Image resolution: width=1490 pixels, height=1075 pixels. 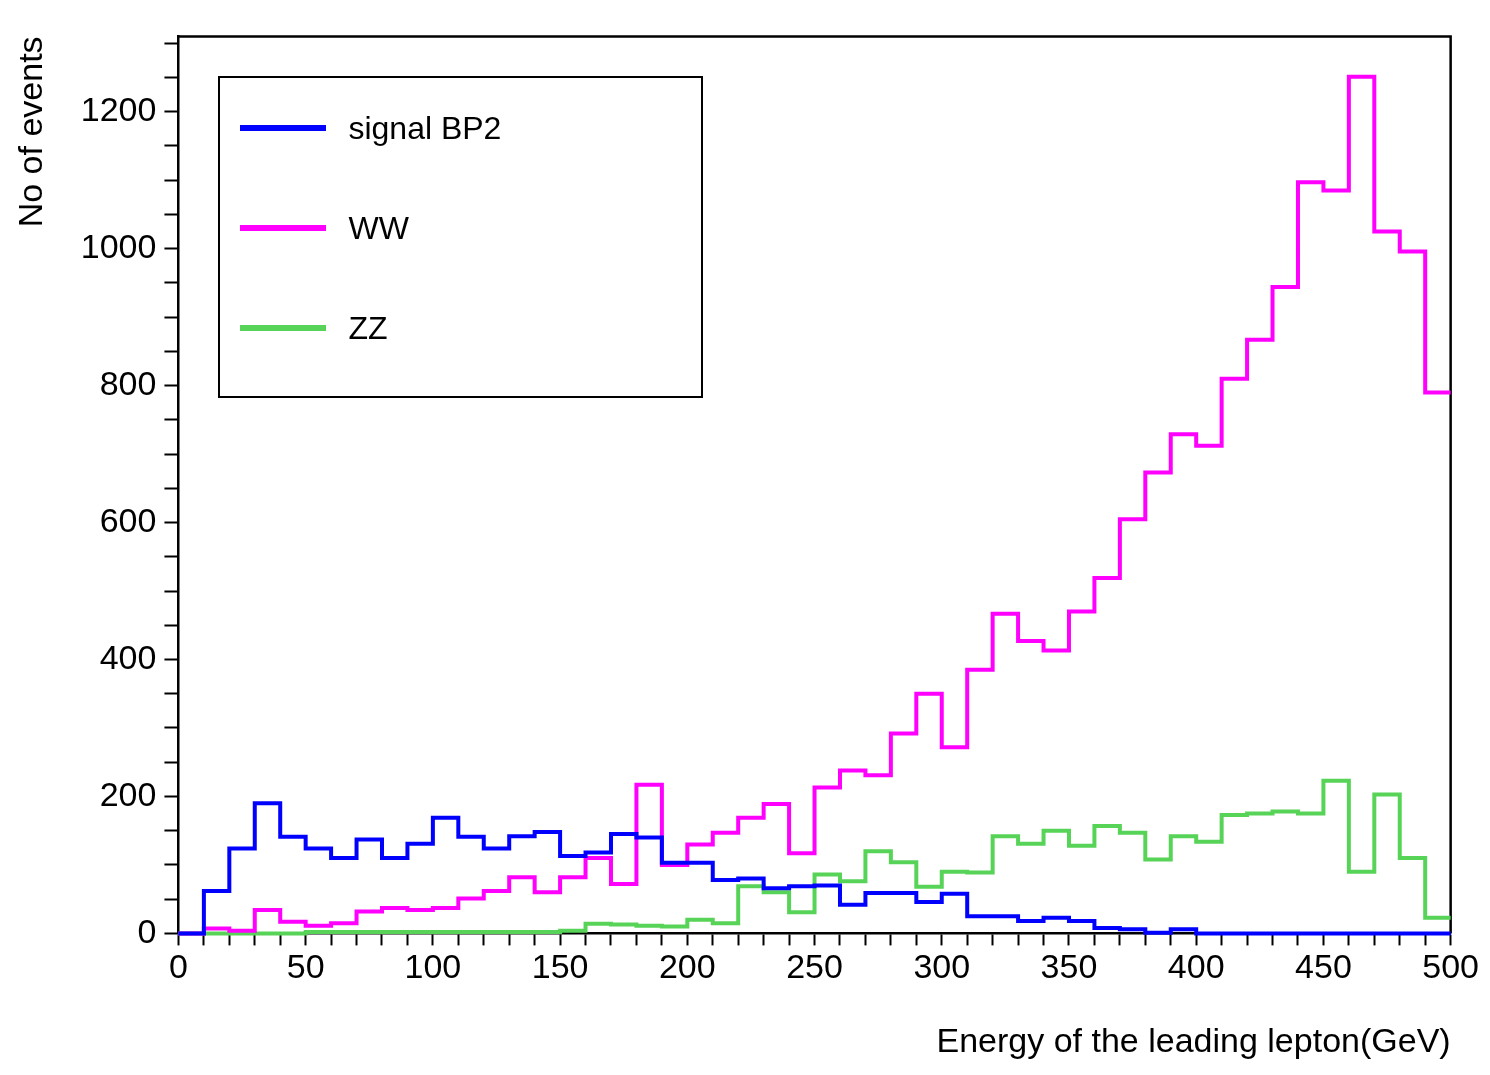 I want to click on x-tick-label: 250, so click(x=814, y=966).